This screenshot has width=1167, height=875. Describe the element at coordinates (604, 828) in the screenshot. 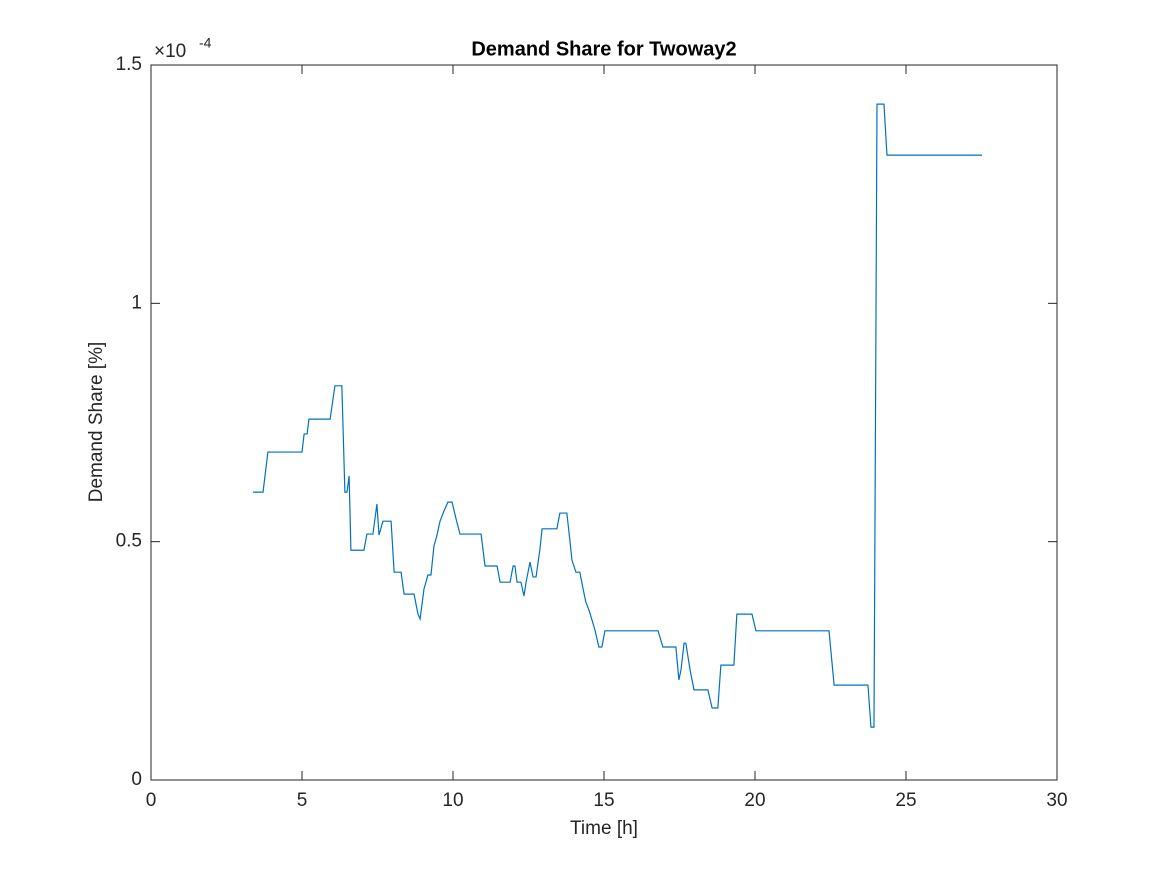

I see `x-axis-label: Time [h]` at that location.